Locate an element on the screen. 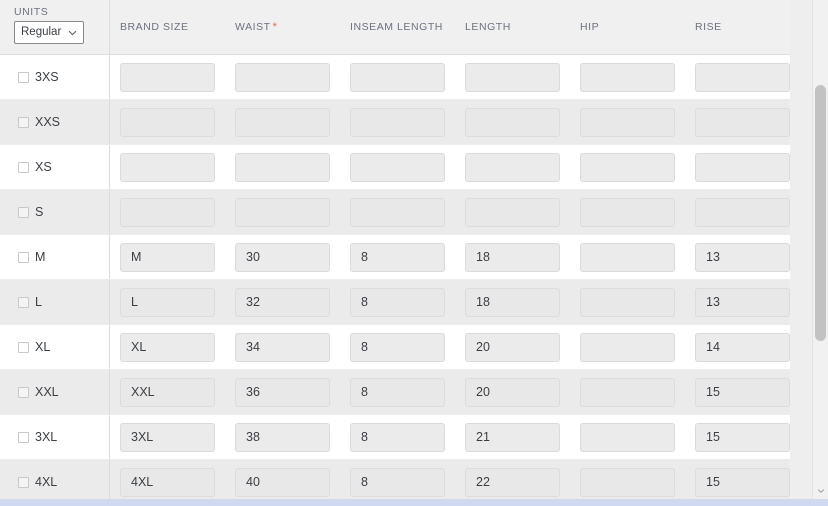 This screenshot has height=506, width=828. scrollbar-thumb is located at coordinates (820, 213).